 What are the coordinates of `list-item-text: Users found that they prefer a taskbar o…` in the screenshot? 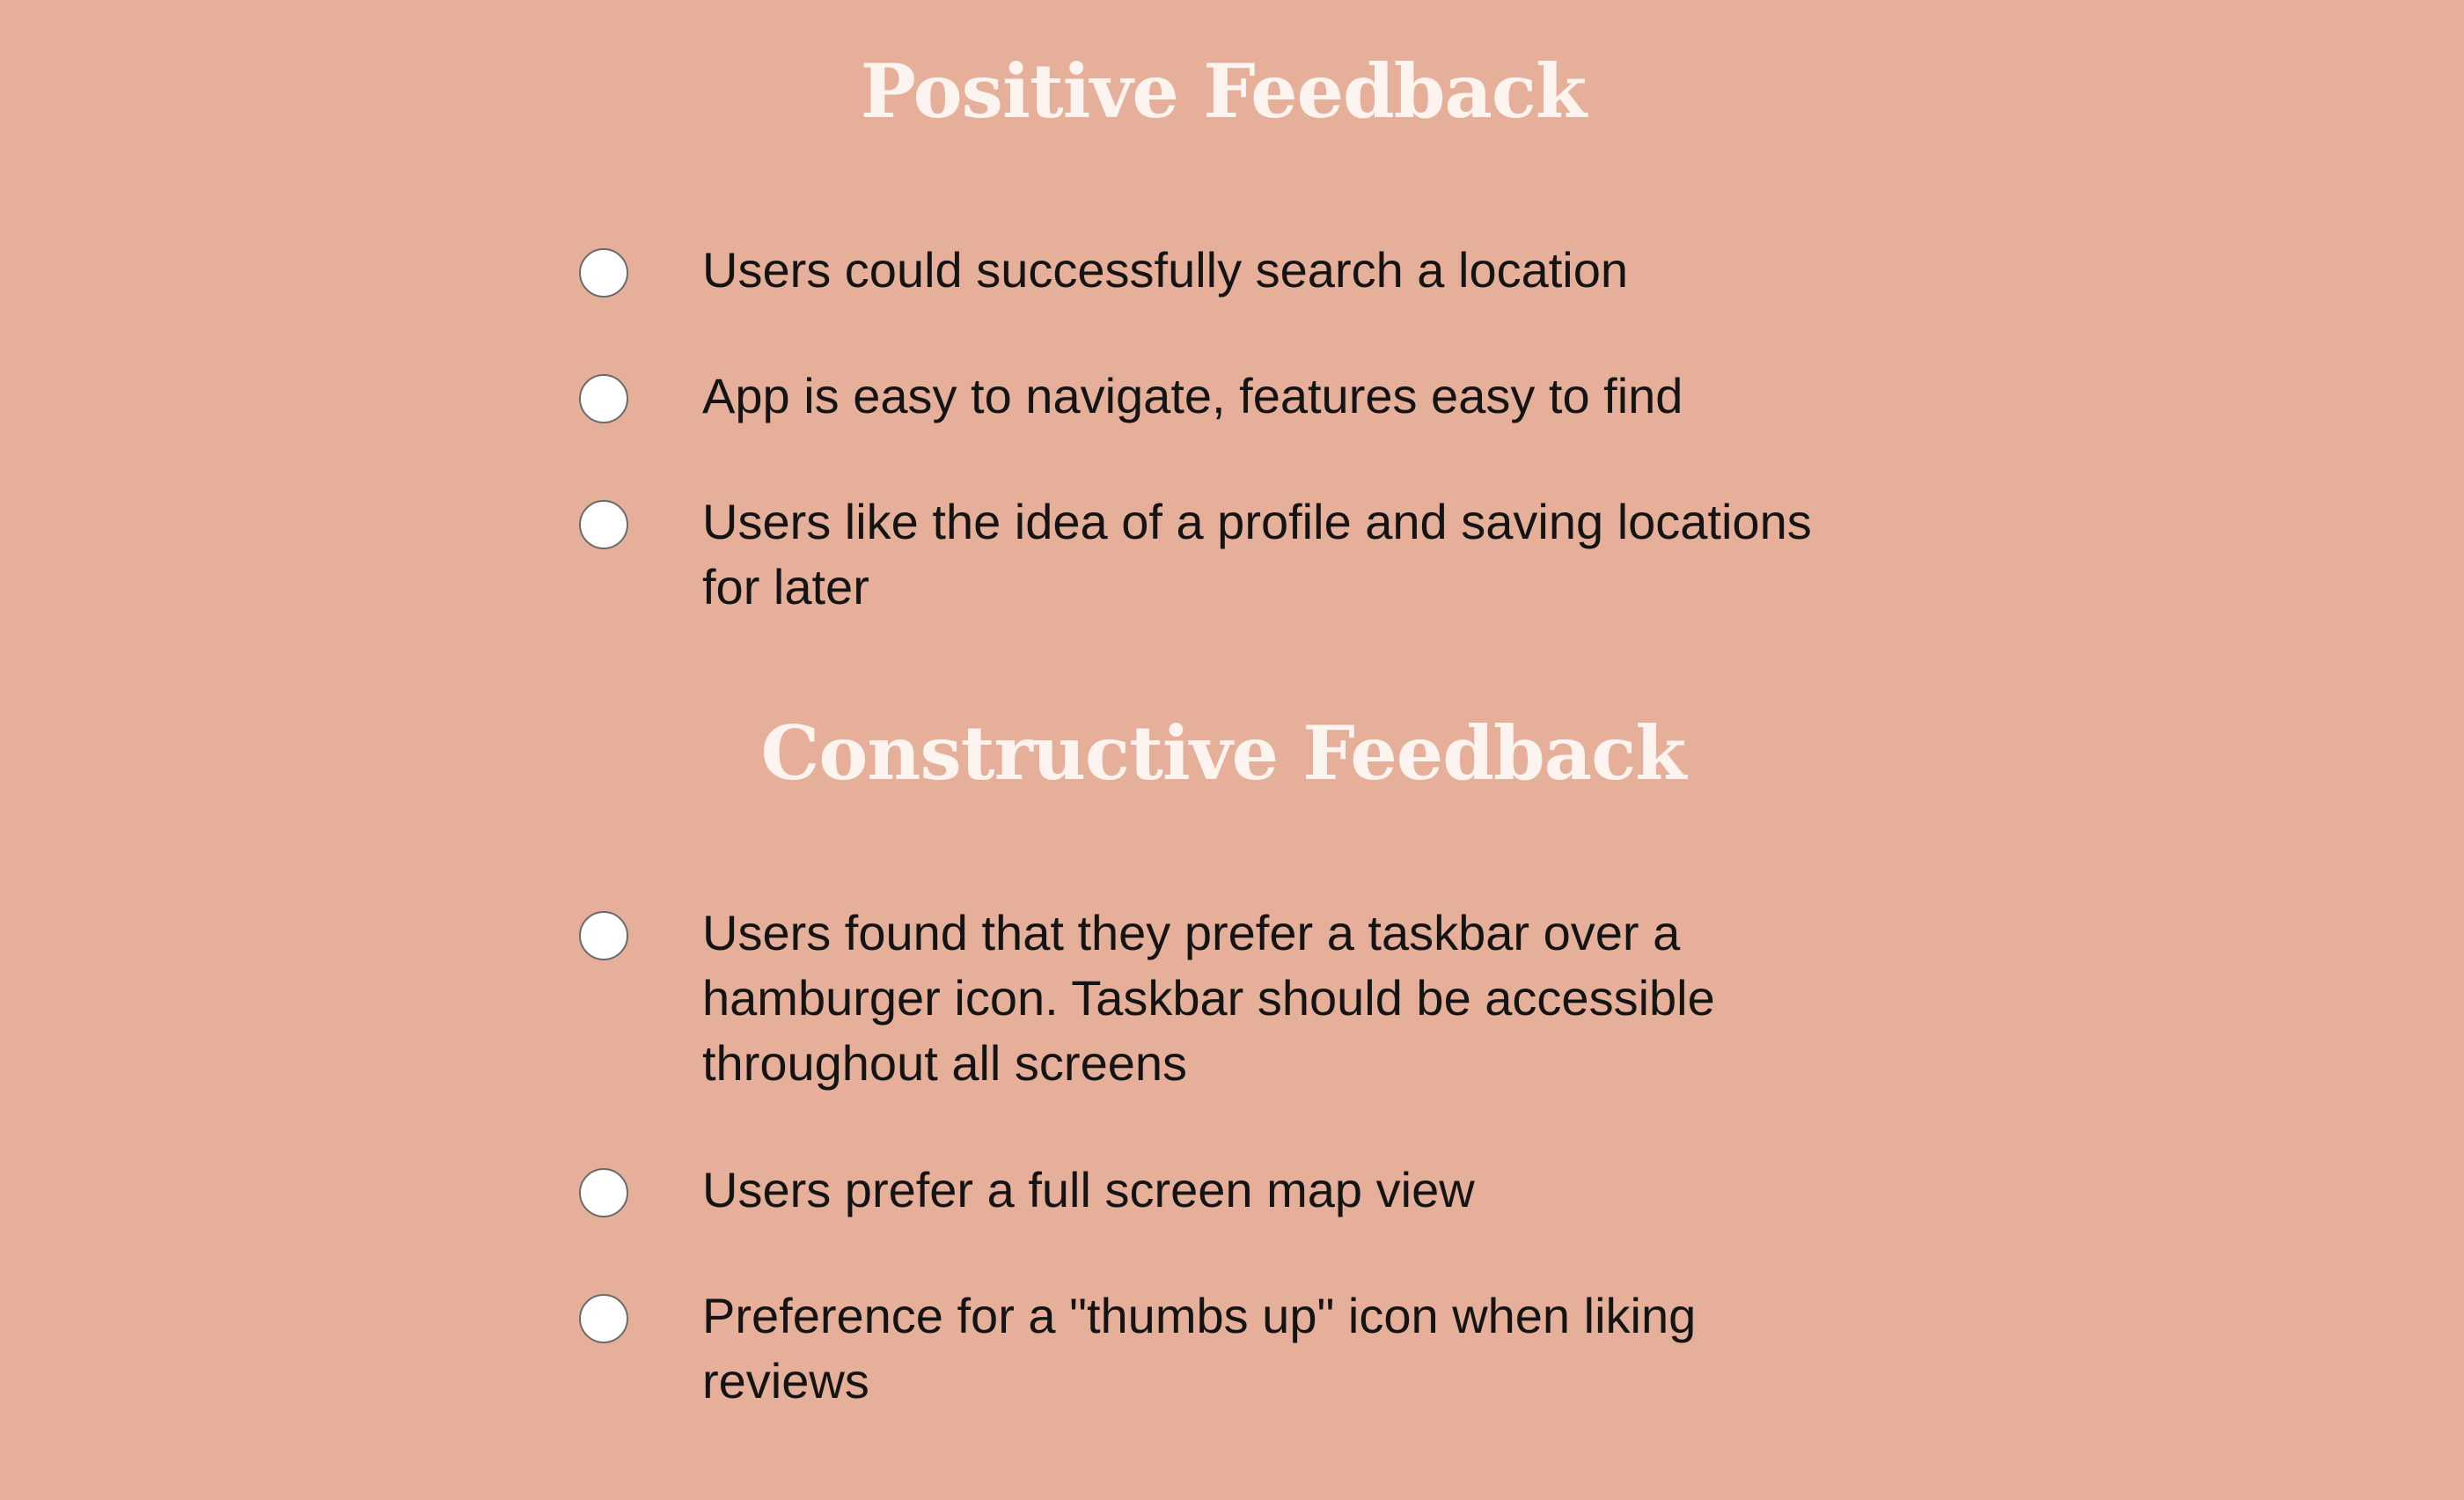 It's located at (1209, 998).